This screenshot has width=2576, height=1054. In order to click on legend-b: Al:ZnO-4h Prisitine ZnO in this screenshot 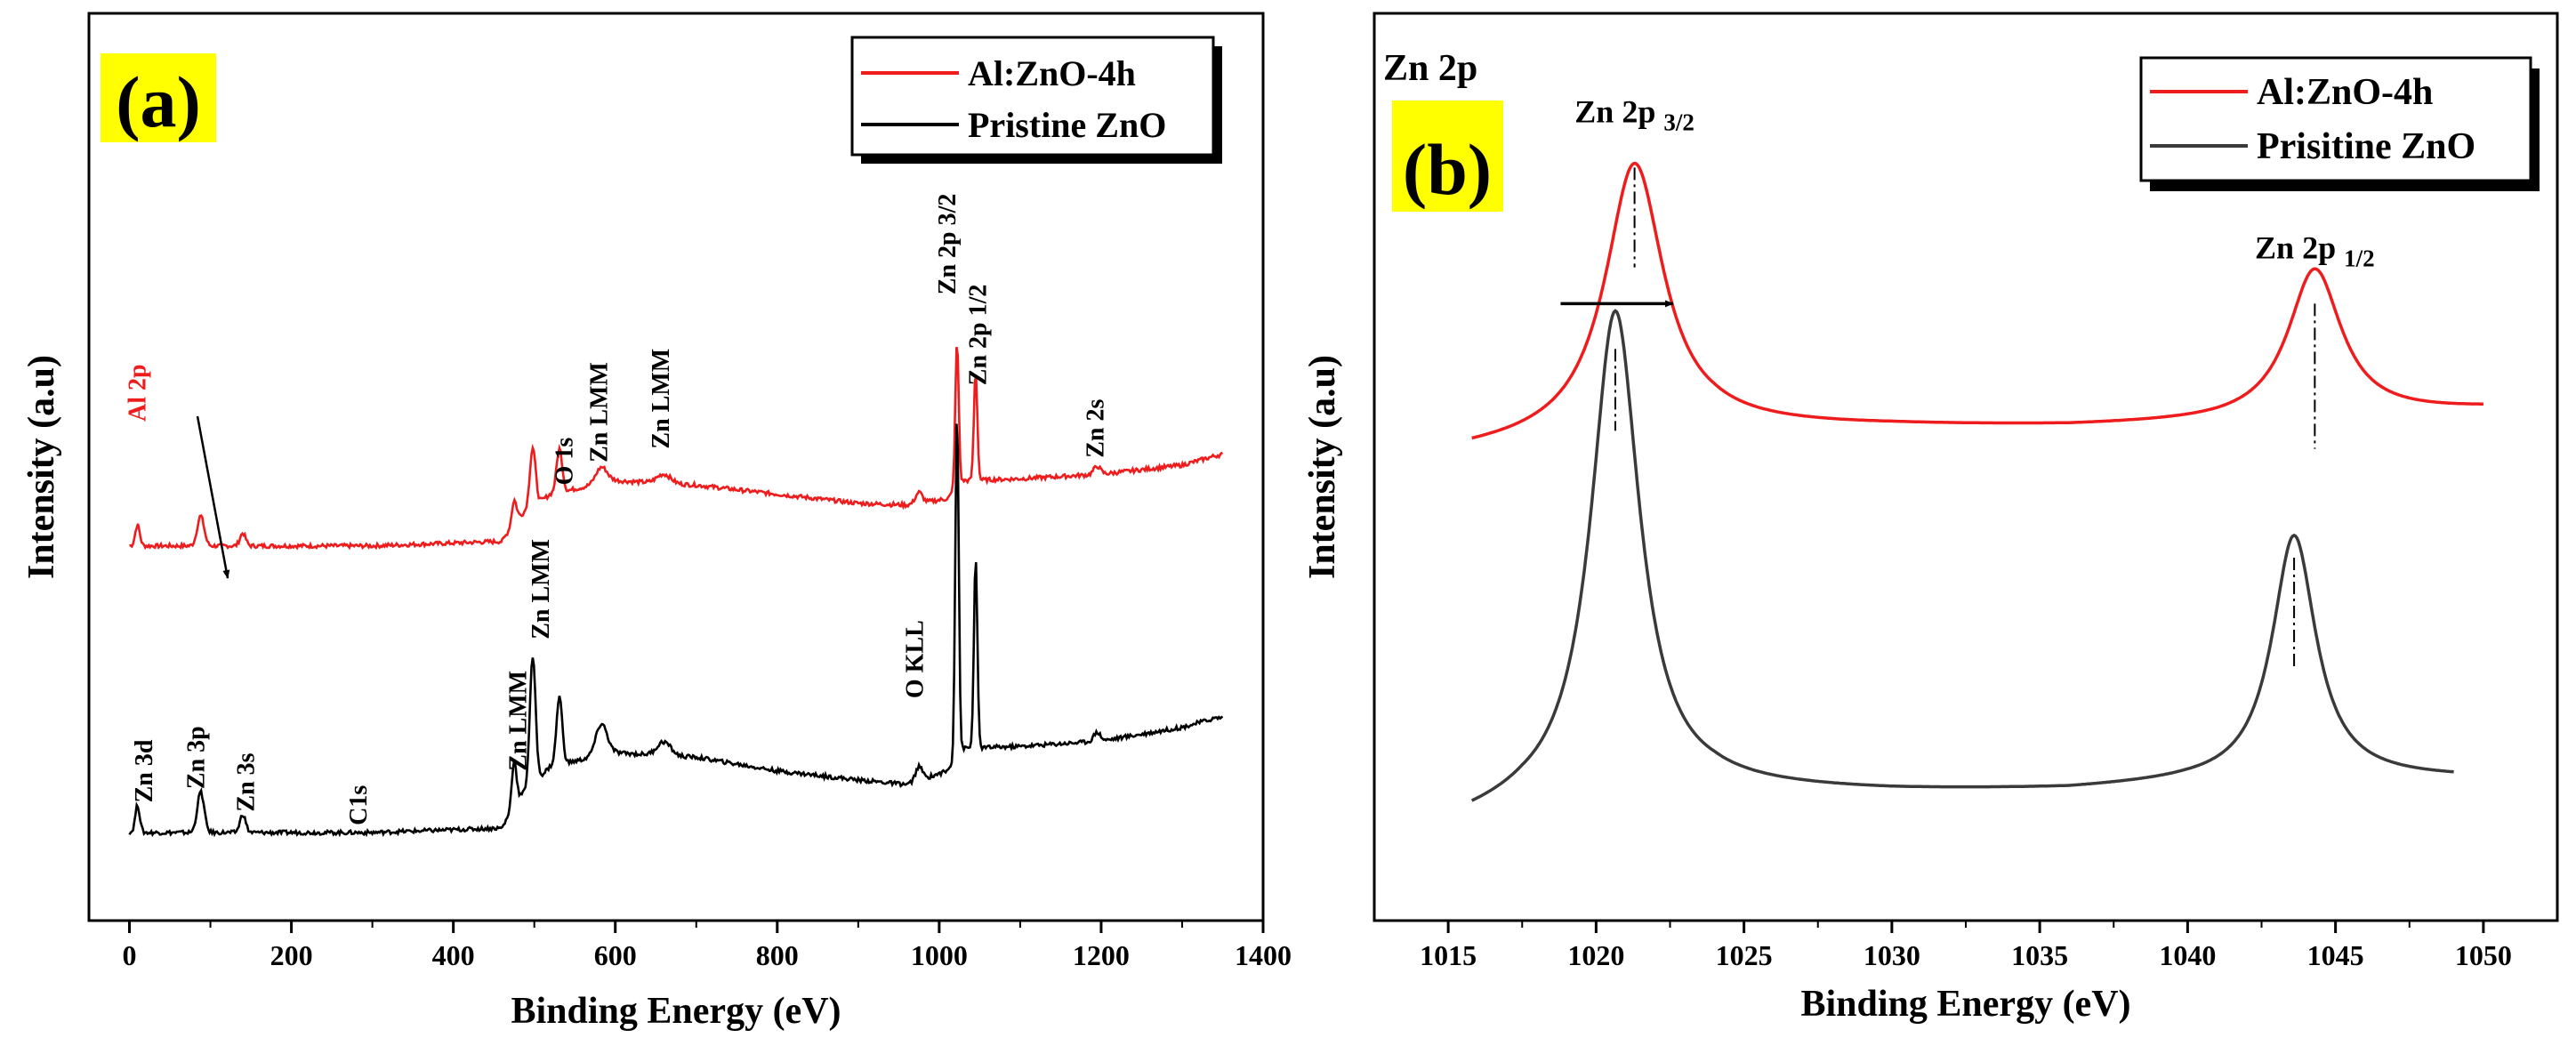, I will do `click(2339, 123)`.